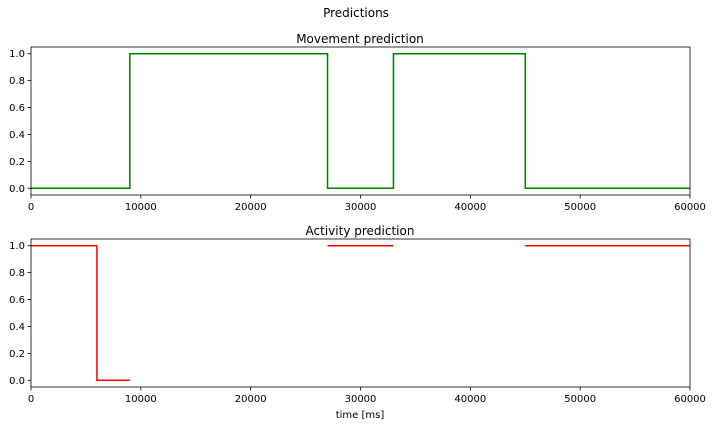  Describe the element at coordinates (17, 135) in the screenshot. I see `movement-y-tick-label: 0.4` at that location.